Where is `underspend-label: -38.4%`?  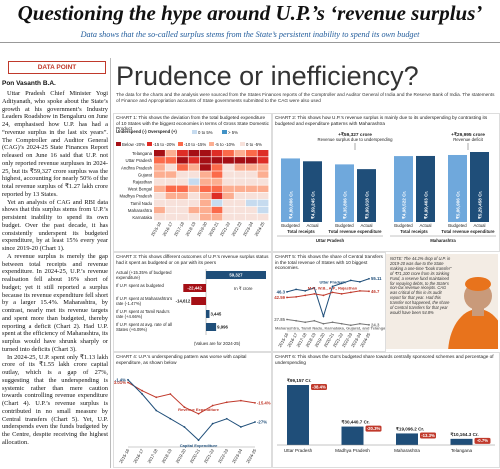
underspend-label: -38.4% is located at coordinates (319, 386).